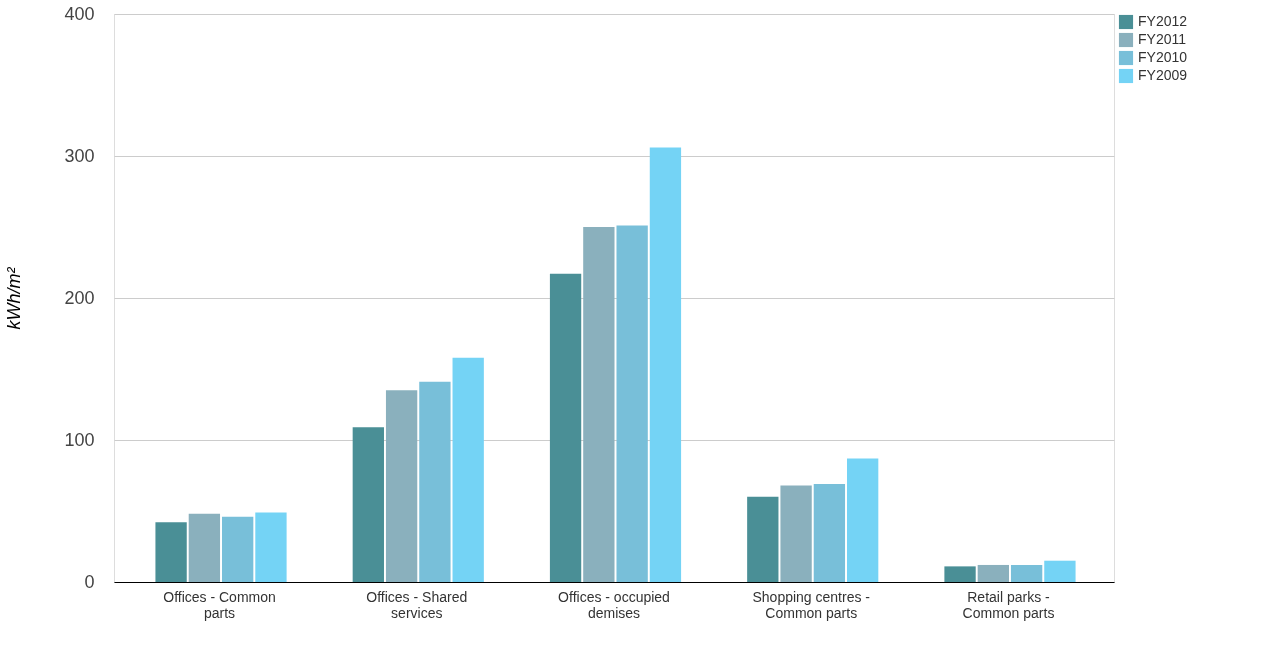 Image resolution: width=1268 pixels, height=670 pixels. What do you see at coordinates (89, 581) in the screenshot?
I see `y-tick-label: 0` at bounding box center [89, 581].